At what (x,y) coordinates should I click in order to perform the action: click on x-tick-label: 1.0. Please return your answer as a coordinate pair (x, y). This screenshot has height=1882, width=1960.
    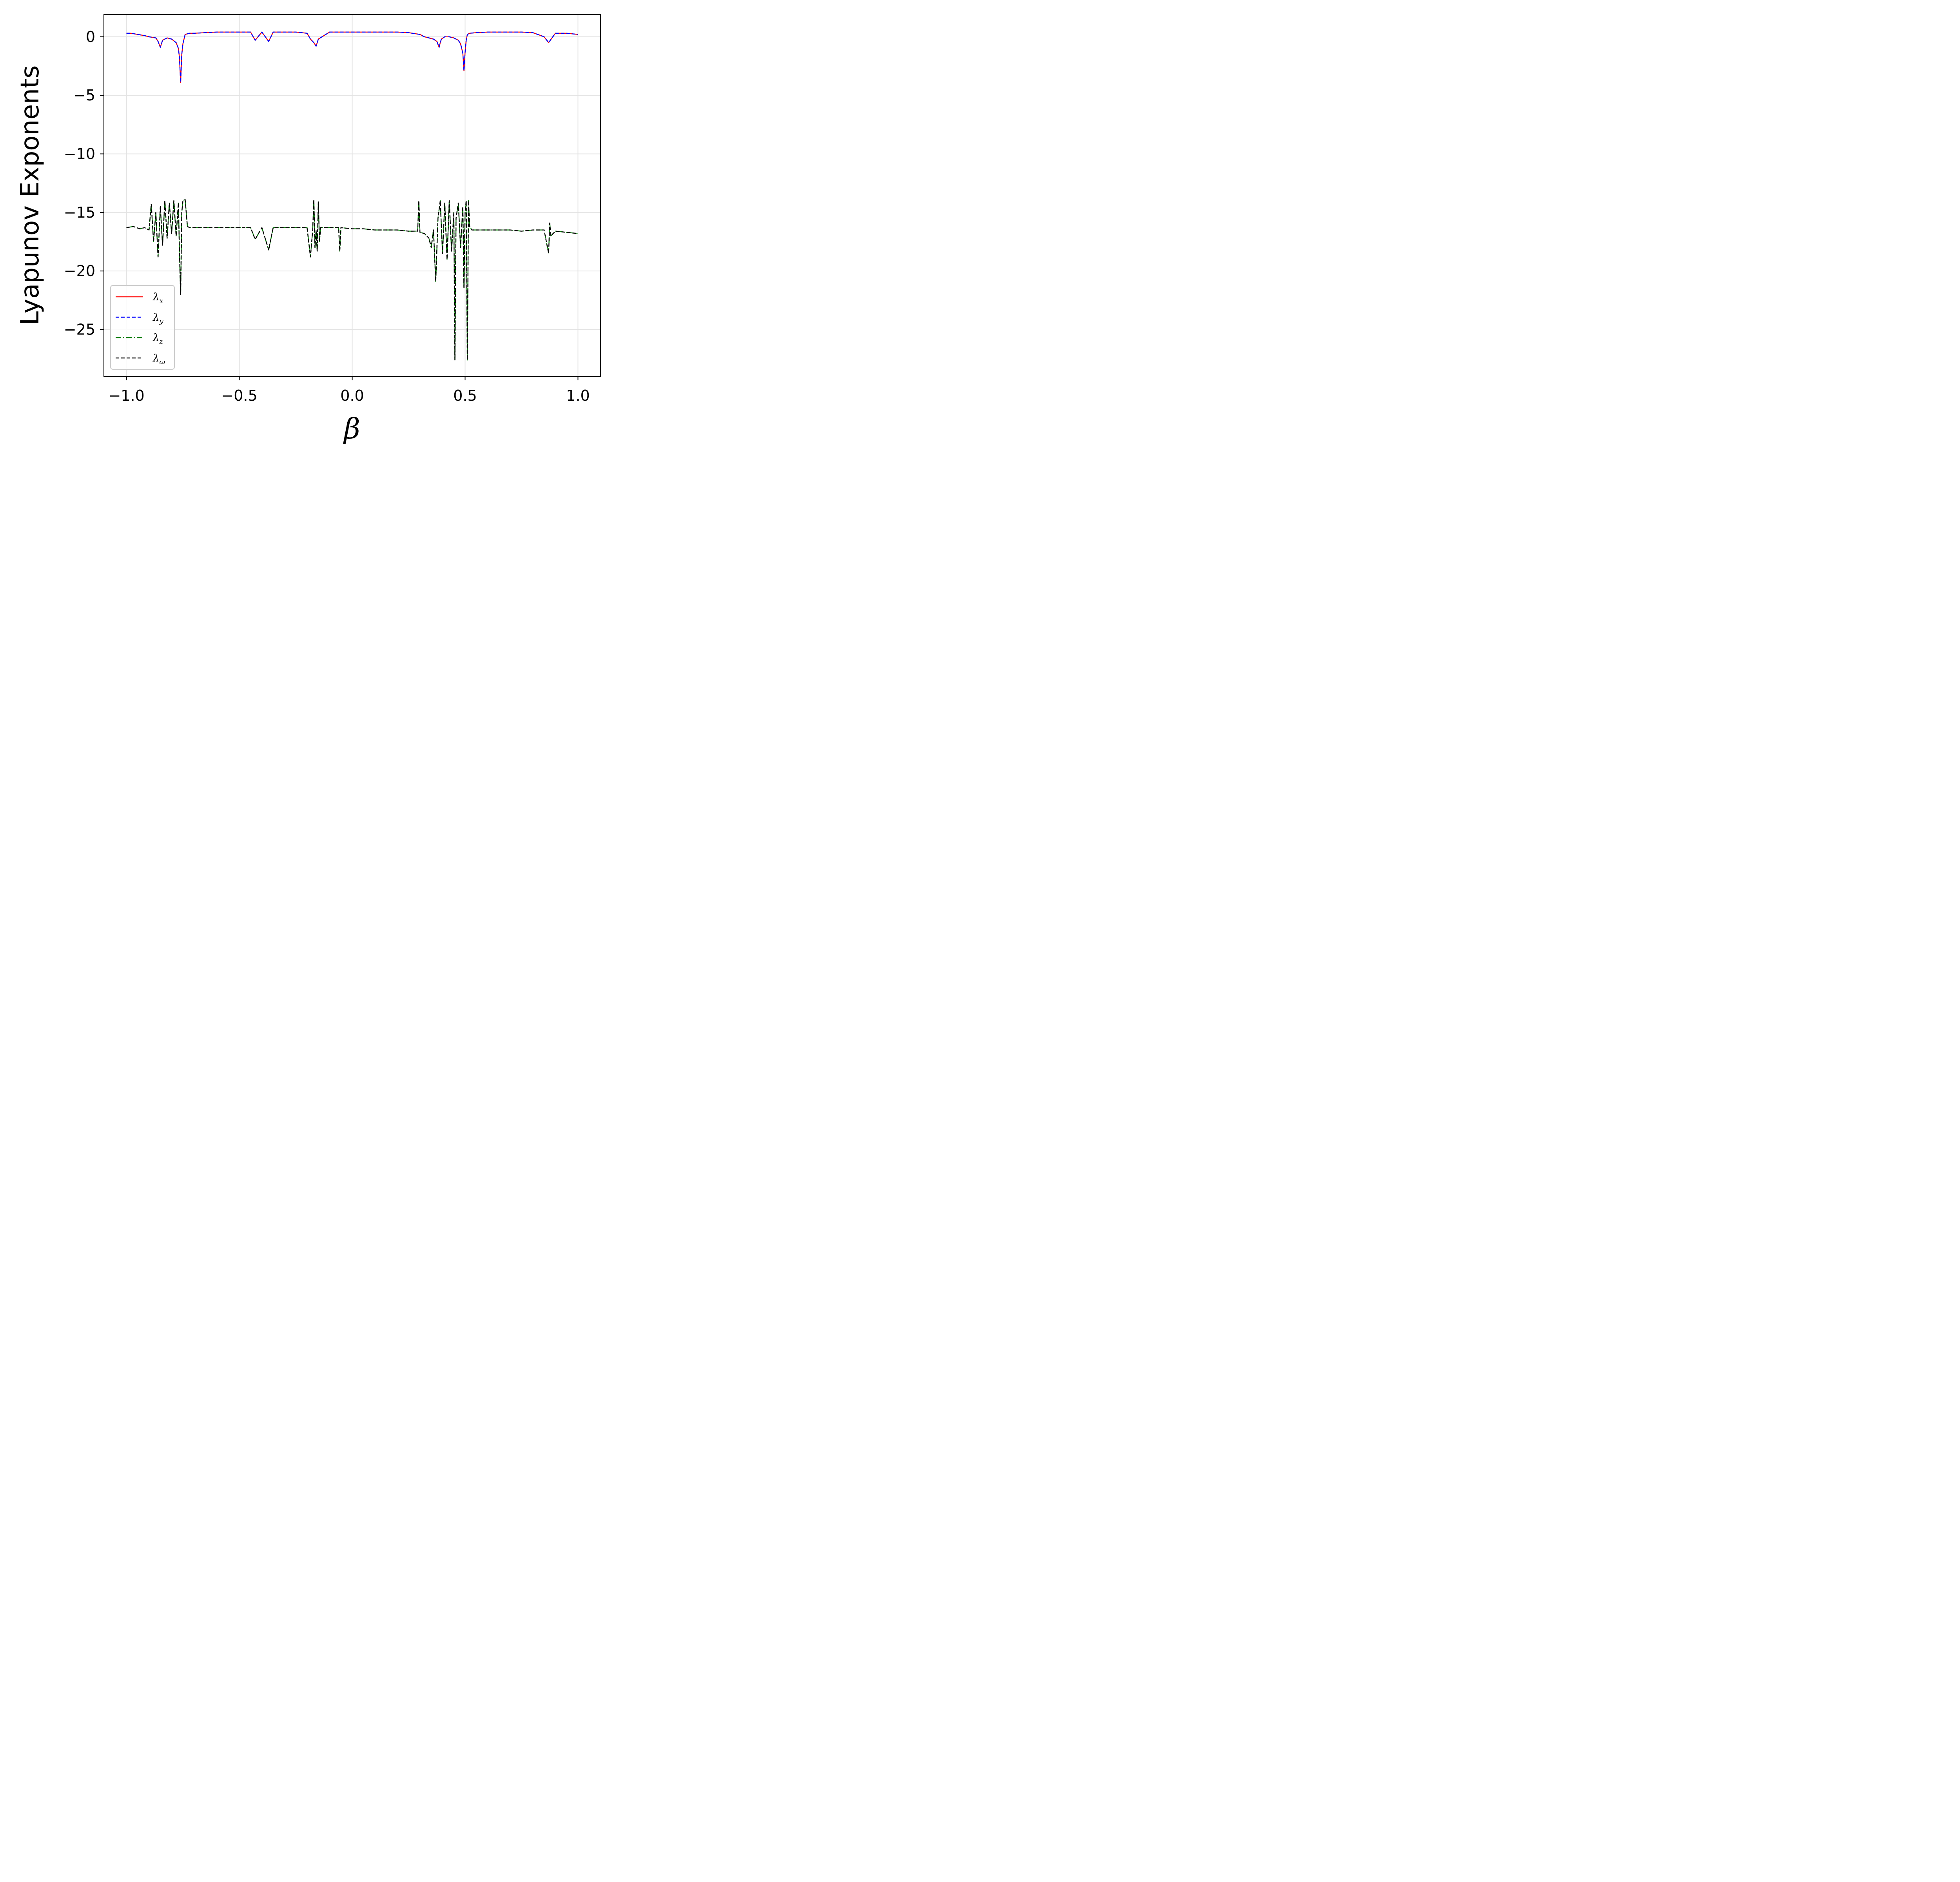
    Looking at the image, I should click on (578, 395).